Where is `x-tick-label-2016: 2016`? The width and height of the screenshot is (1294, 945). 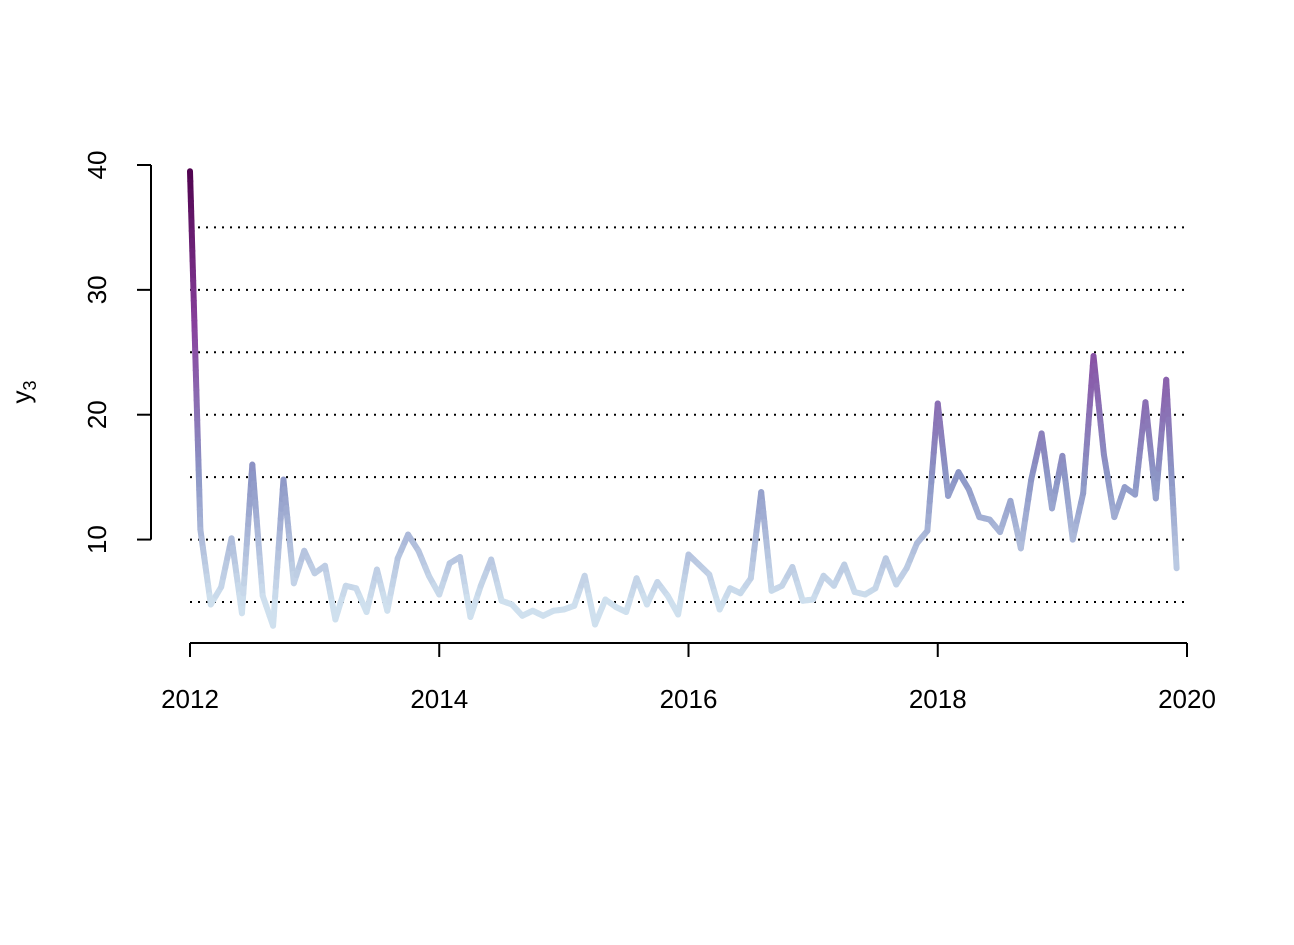 x-tick-label-2016: 2016 is located at coordinates (689, 699).